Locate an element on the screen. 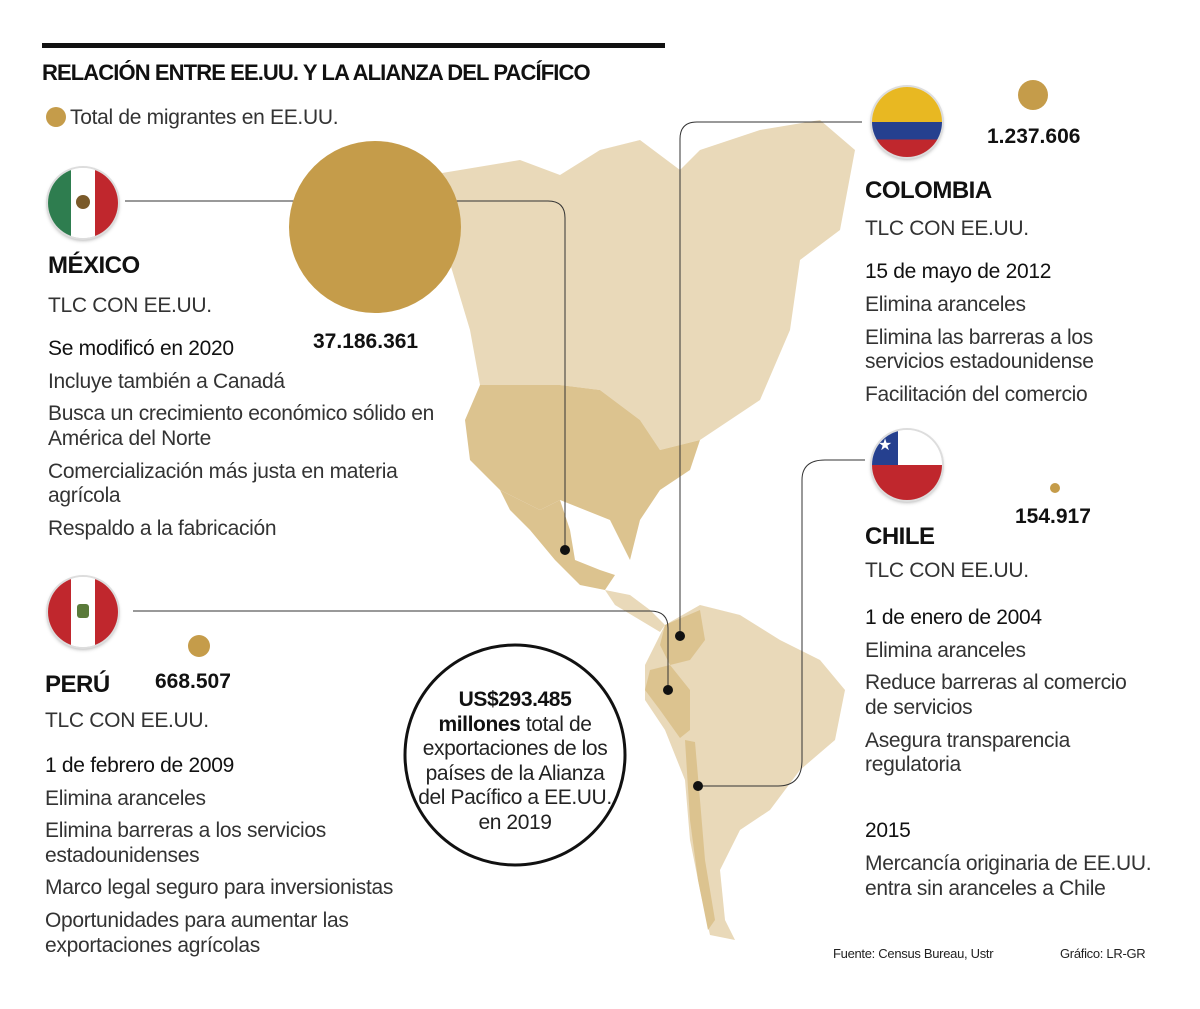  chile-migrants: 154.917 is located at coordinates (1053, 516).